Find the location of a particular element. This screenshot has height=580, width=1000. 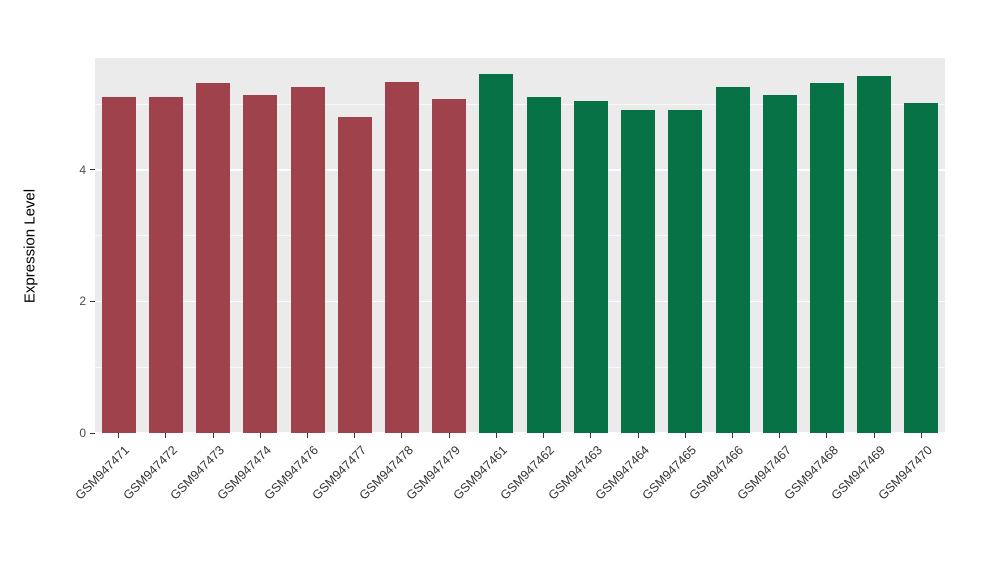

y-tick-label: 0 is located at coordinates (82, 433).